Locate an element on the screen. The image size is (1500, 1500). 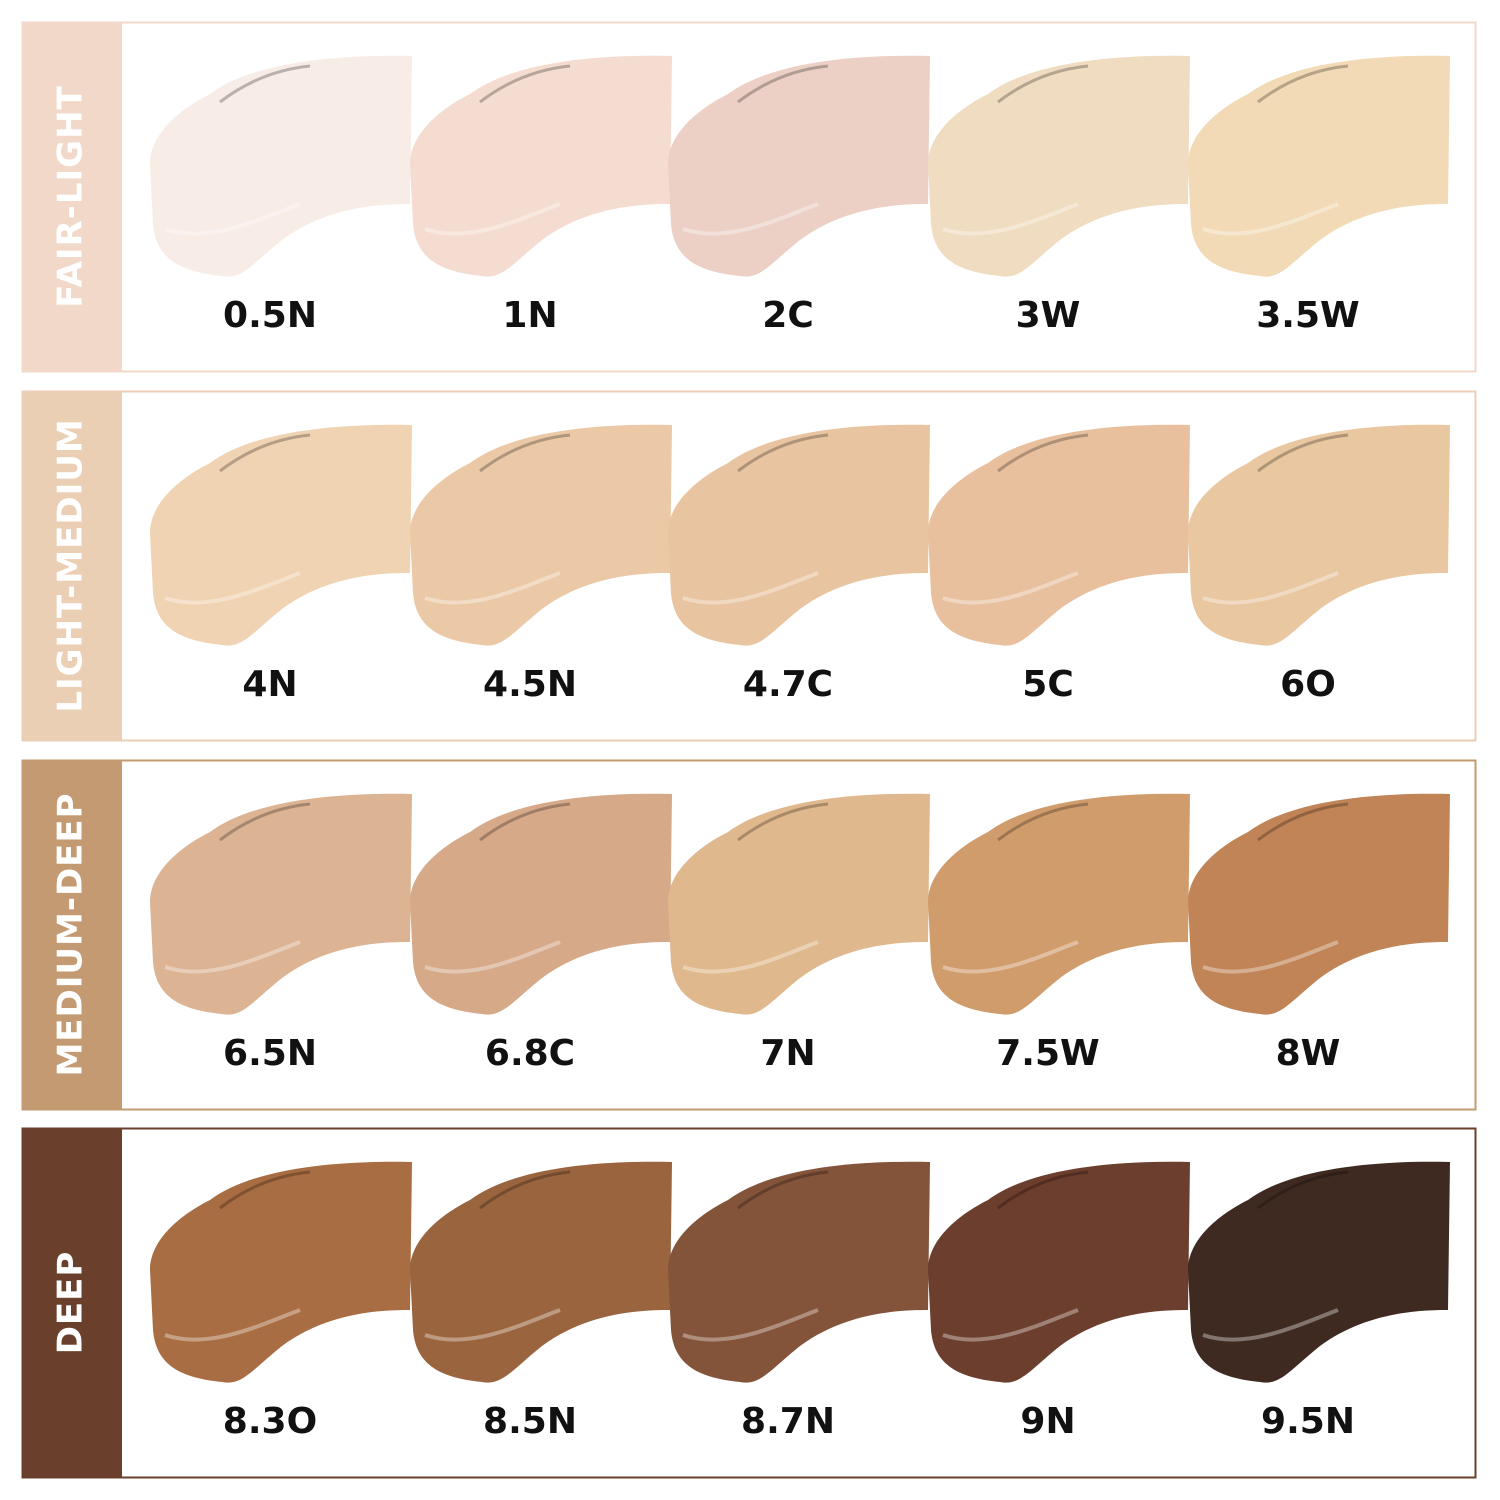
shade-name: 0.5N is located at coordinates (270, 315).